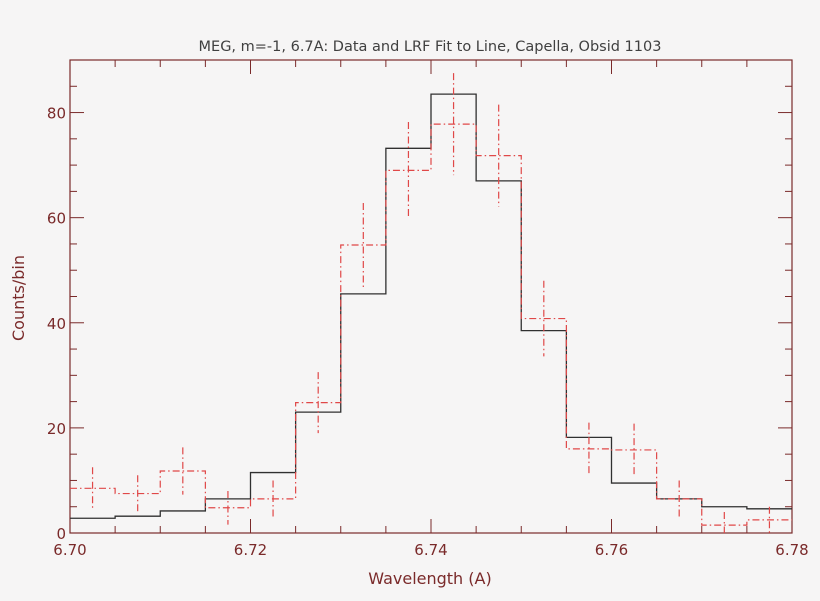 Image resolution: width=820 pixels, height=601 pixels. Describe the element at coordinates (56, 324) in the screenshot. I see `y-tick-label: 40` at that location.